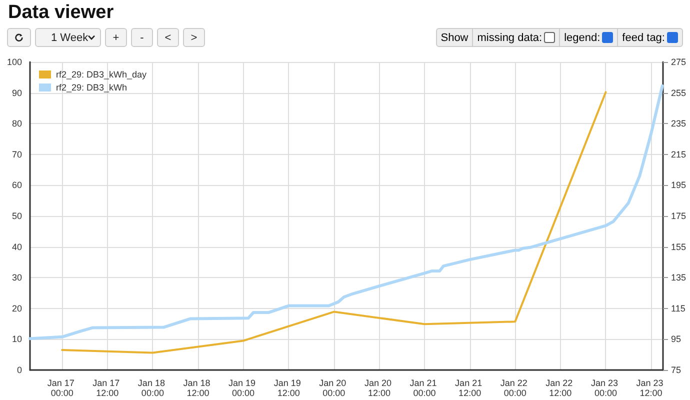 The image size is (690, 400). Describe the element at coordinates (676, 370) in the screenshot. I see `y2-tick-label: 75` at that location.